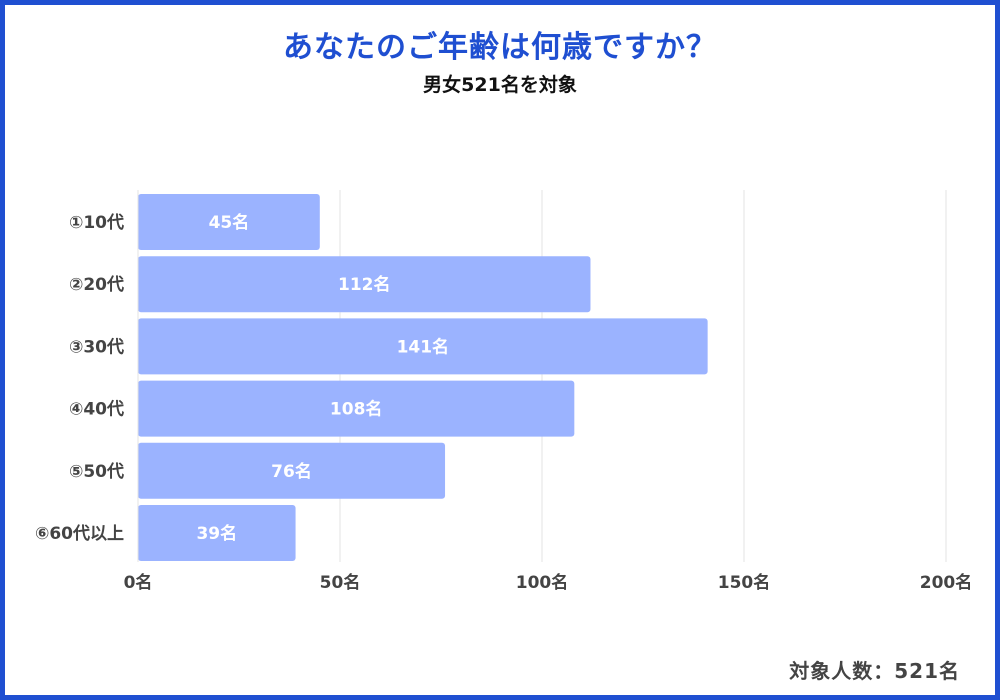 Image resolution: width=1000 pixels, height=700 pixels. I want to click on bar-value-label: 141名, so click(423, 346).